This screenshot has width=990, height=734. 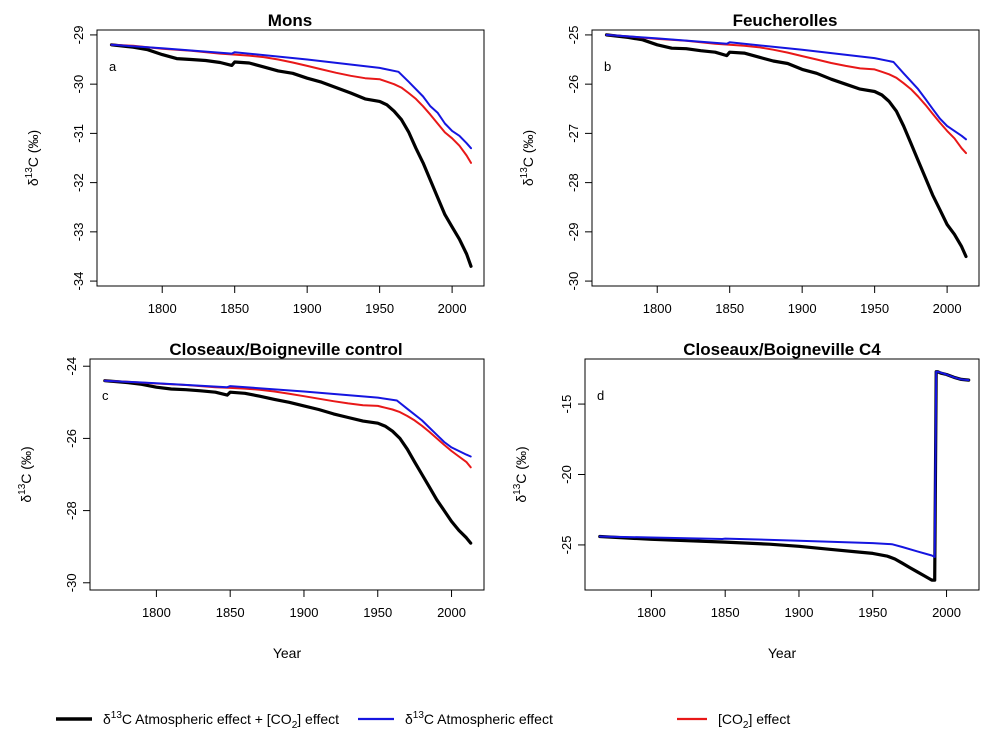 I want to click on chart-title: Feucherolles, so click(x=785, y=20).